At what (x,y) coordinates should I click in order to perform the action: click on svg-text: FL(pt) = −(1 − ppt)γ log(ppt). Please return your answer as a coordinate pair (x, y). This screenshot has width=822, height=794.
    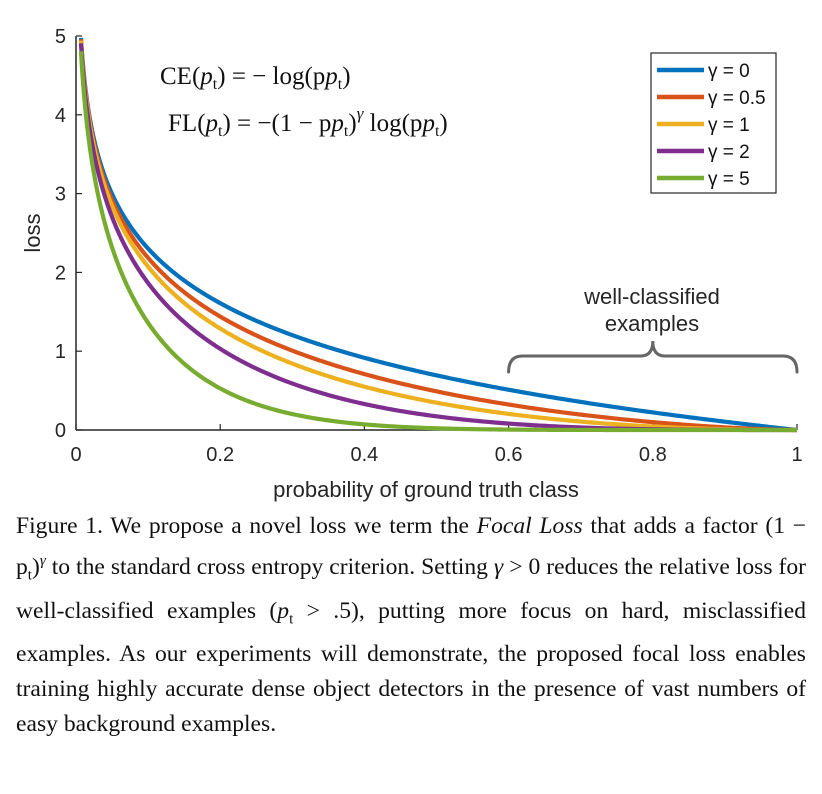
    Looking at the image, I should click on (308, 122).